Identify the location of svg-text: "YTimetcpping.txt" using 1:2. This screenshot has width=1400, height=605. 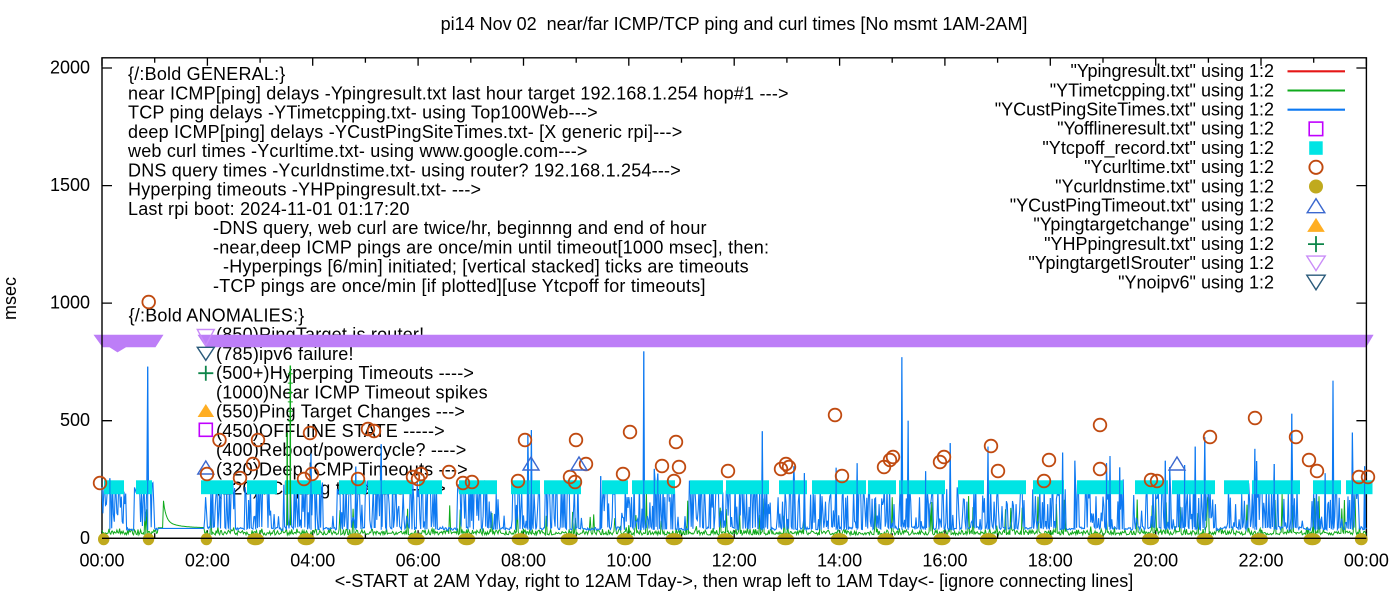
(1162, 90).